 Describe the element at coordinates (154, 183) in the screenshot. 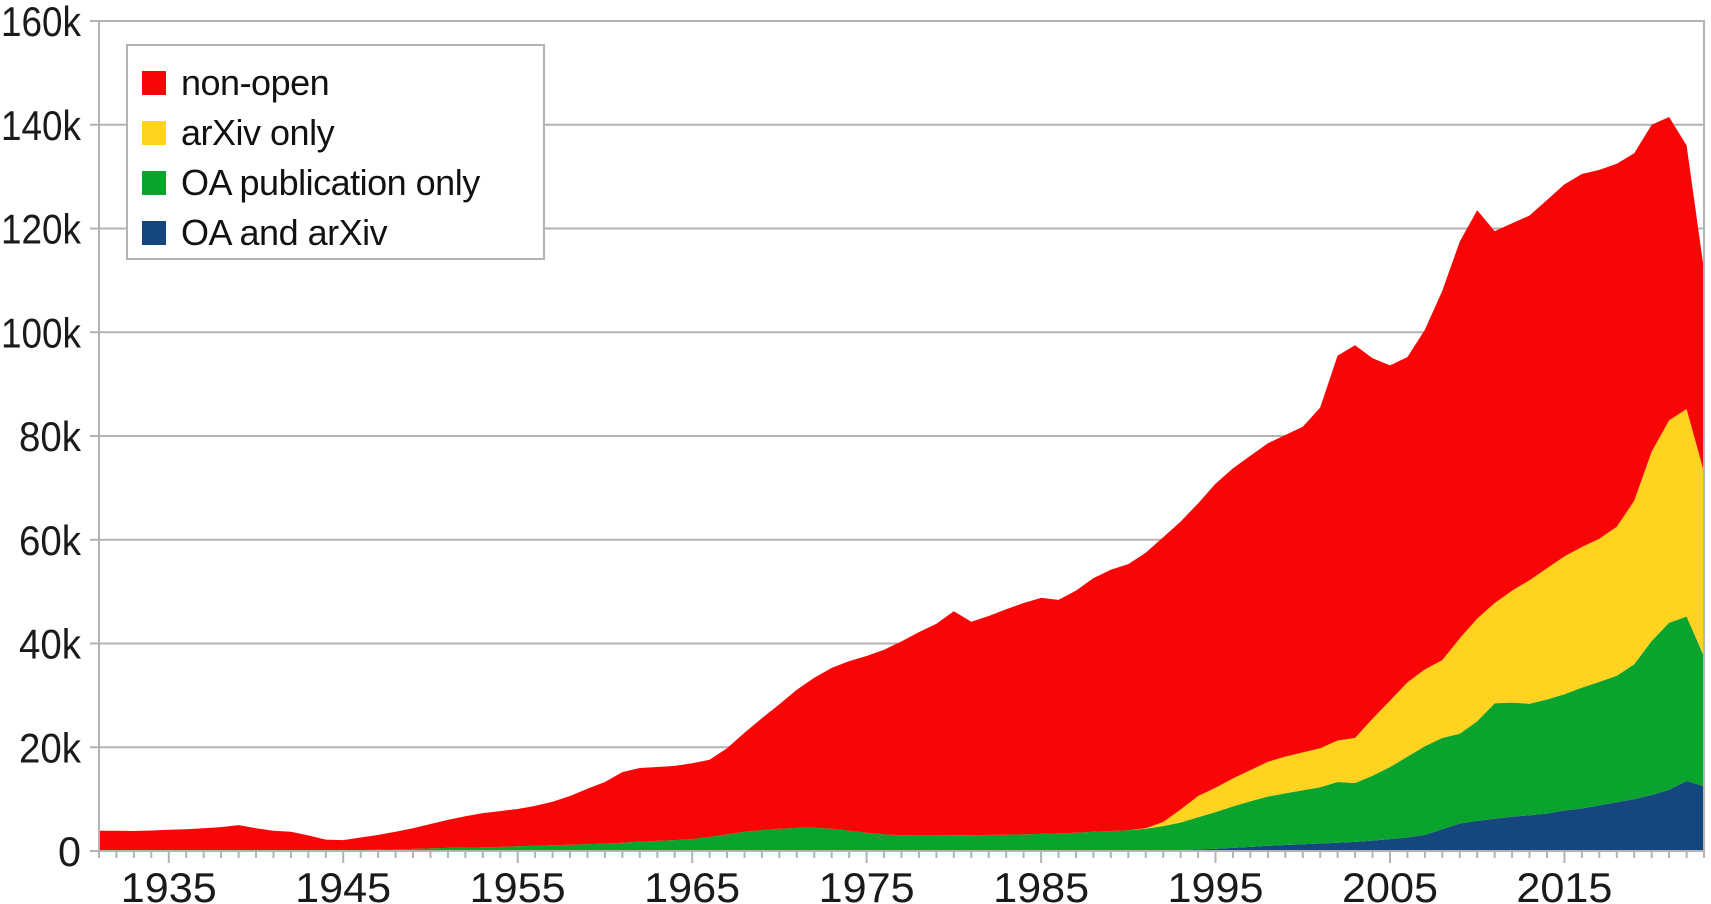

I see `legend-swatch-oa-publication-only` at that location.